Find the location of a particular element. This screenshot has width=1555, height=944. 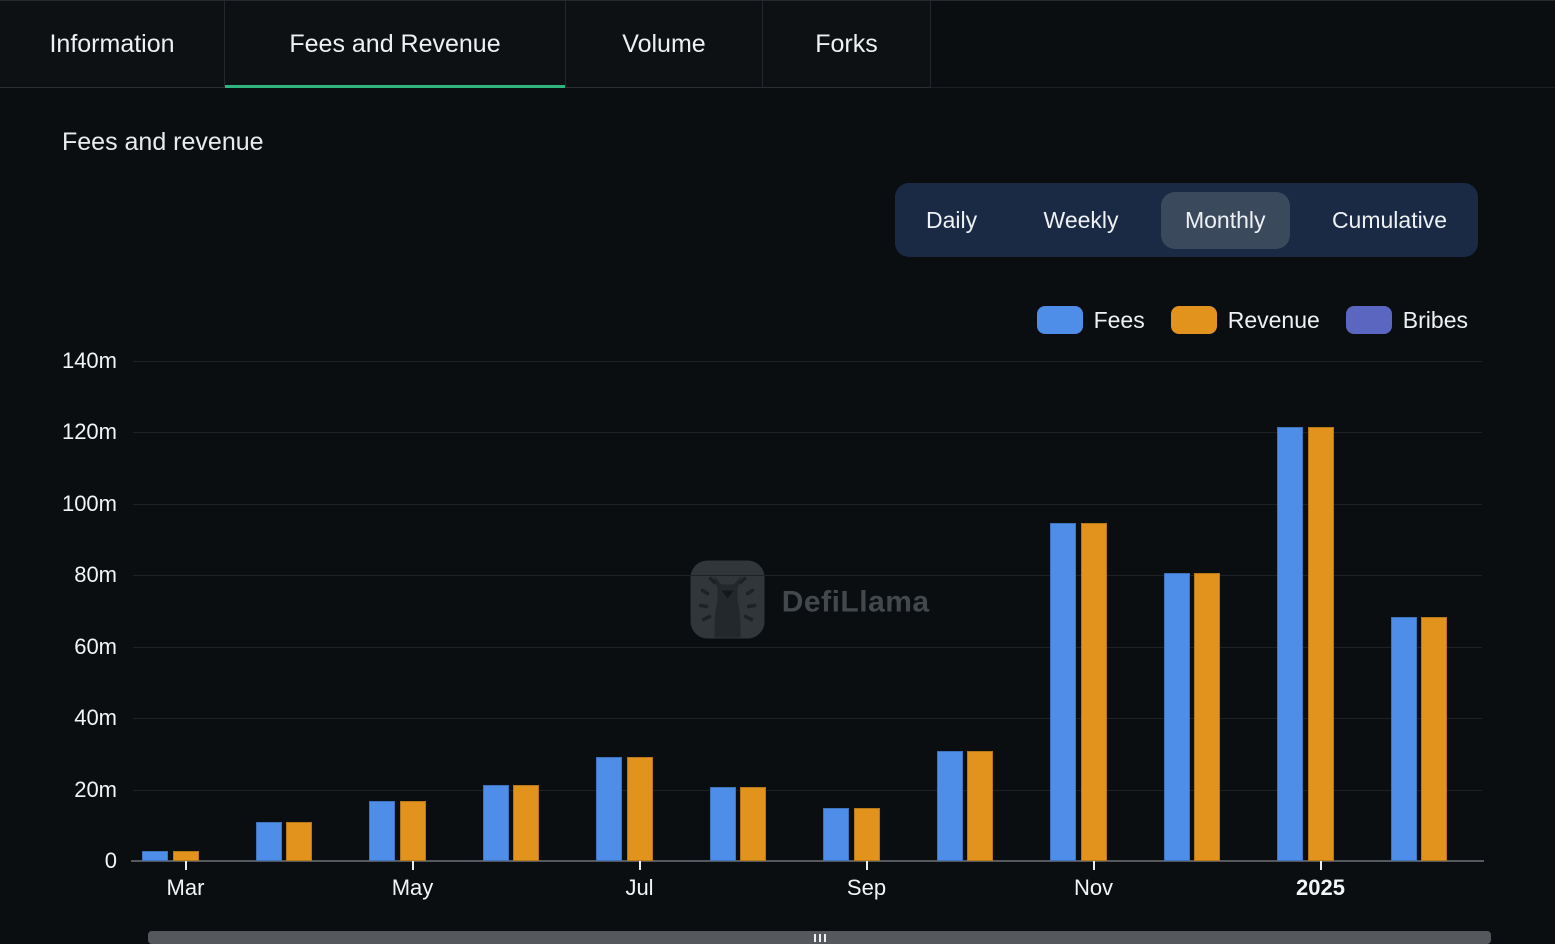

bar-revenue-oct is located at coordinates (980, 805).